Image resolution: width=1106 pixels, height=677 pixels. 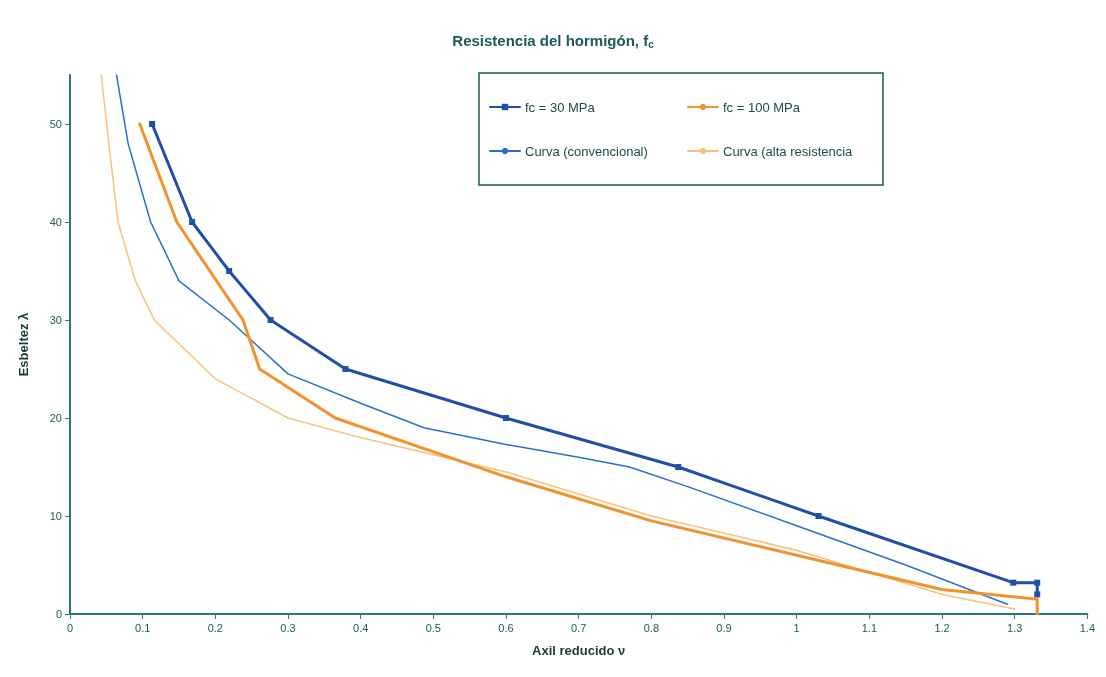 What do you see at coordinates (796, 627) in the screenshot?
I see `x-tick-label: 1` at bounding box center [796, 627].